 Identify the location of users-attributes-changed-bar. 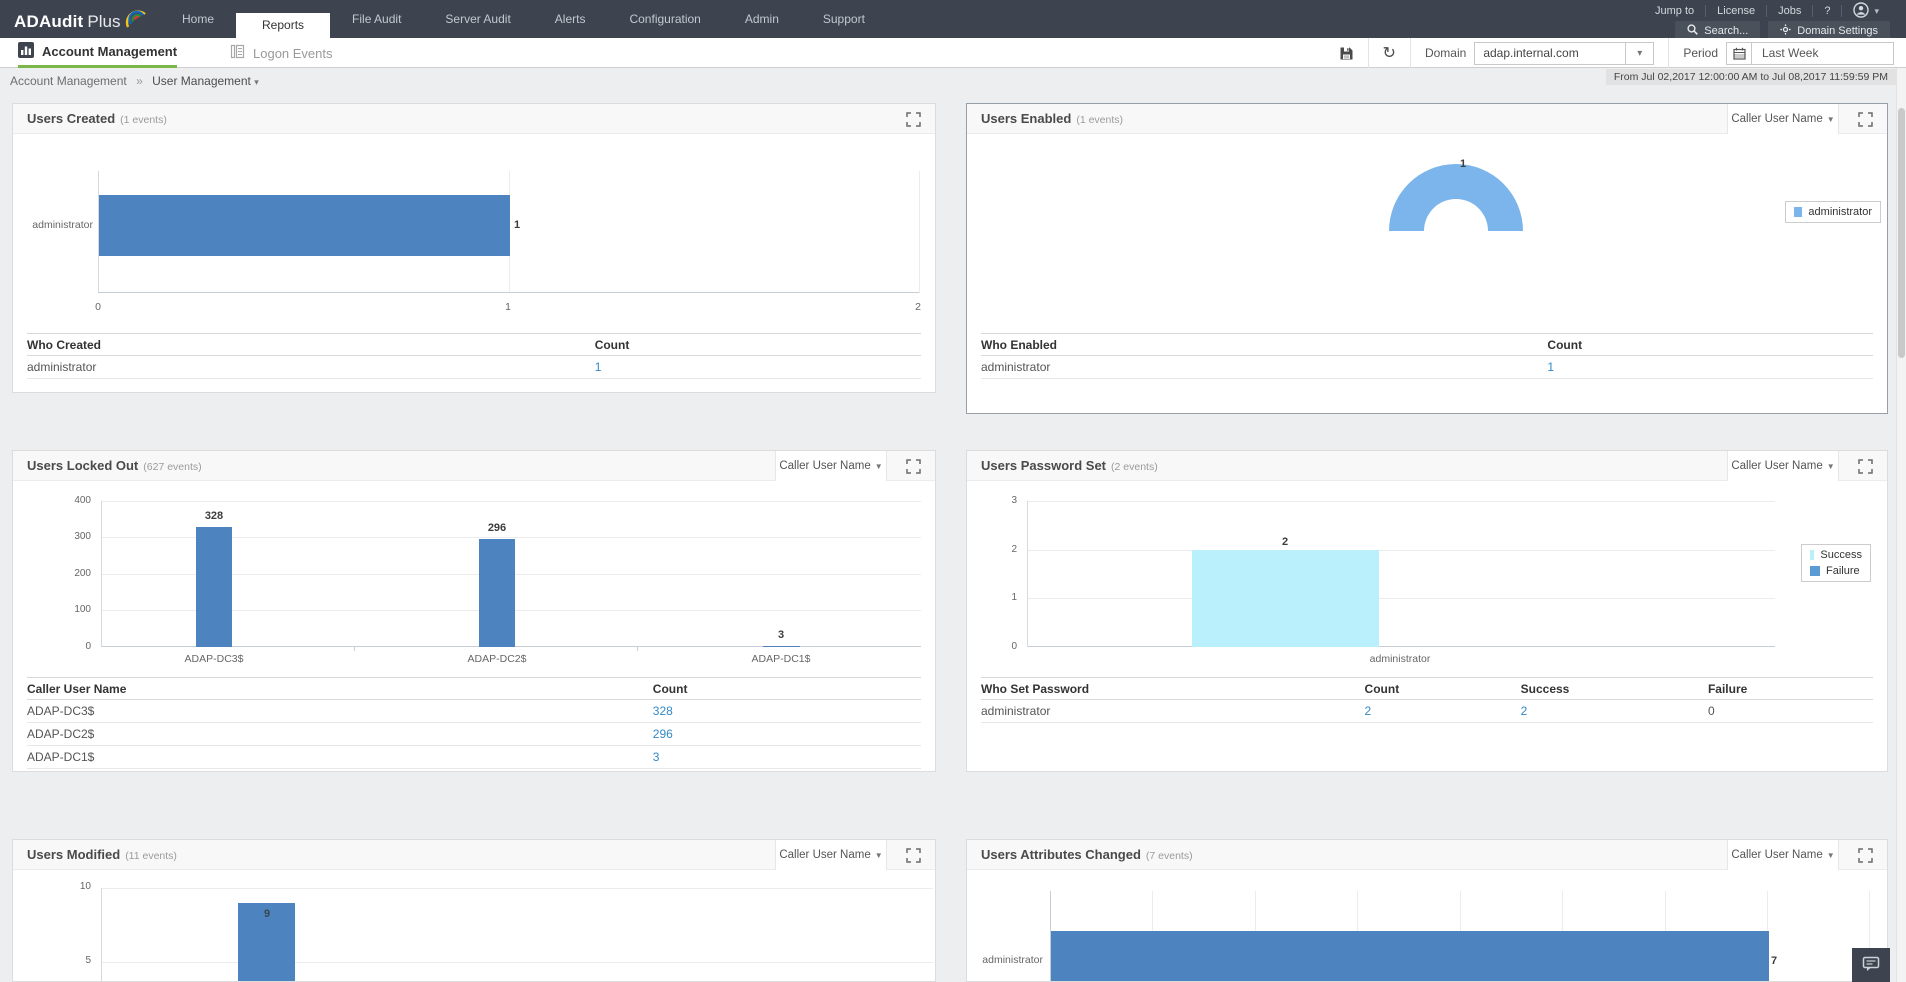
(1410, 956).